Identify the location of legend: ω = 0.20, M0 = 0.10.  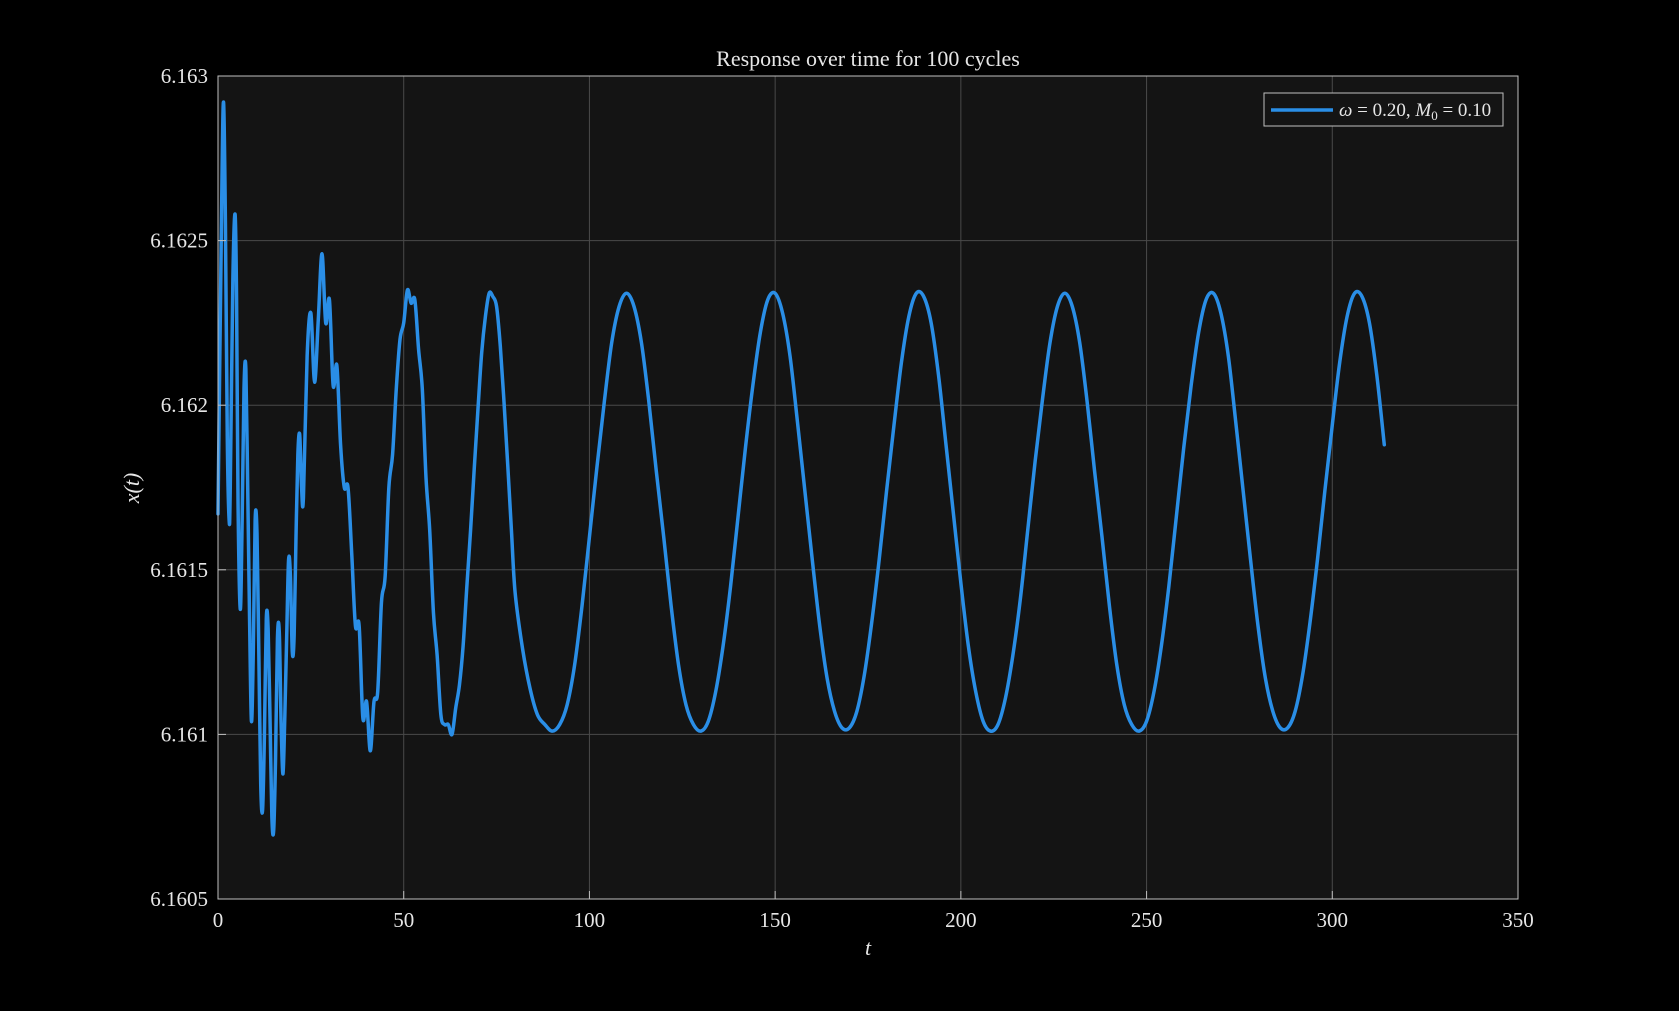
(1383, 109).